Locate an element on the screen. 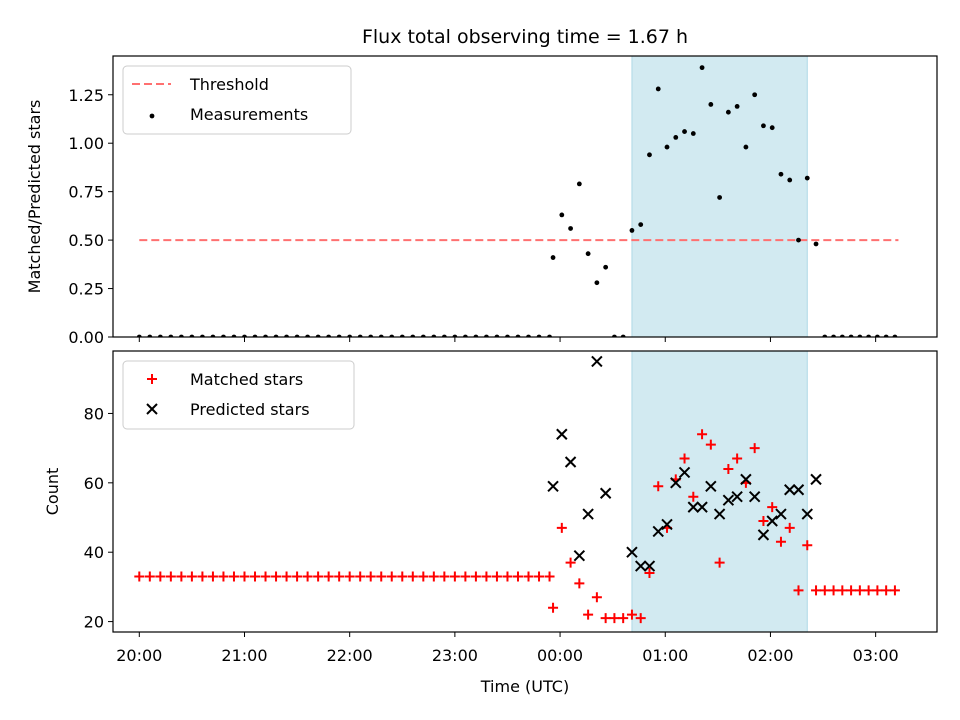  legend: Matched stars Predicted stars is located at coordinates (238, 395).